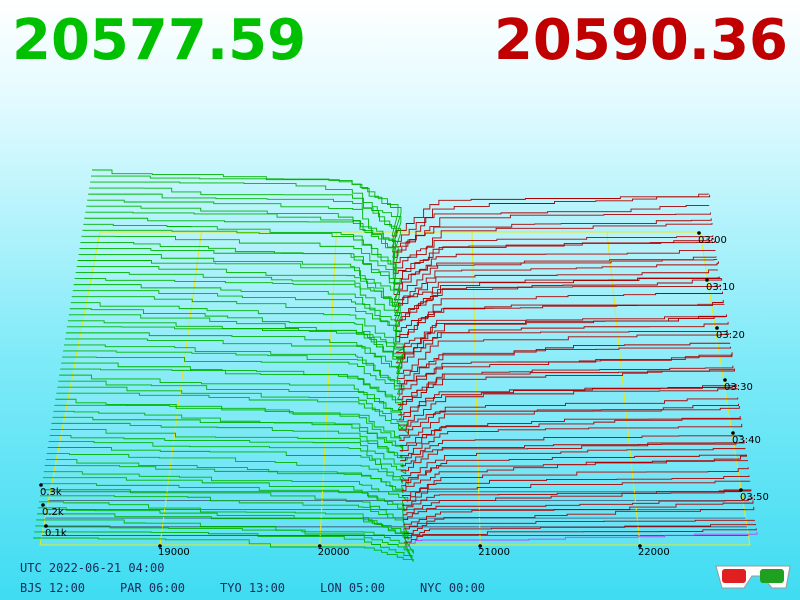 The image size is (800, 600). What do you see at coordinates (252, 588) in the screenshot?
I see `city-clock: TYO 13:00` at bounding box center [252, 588].